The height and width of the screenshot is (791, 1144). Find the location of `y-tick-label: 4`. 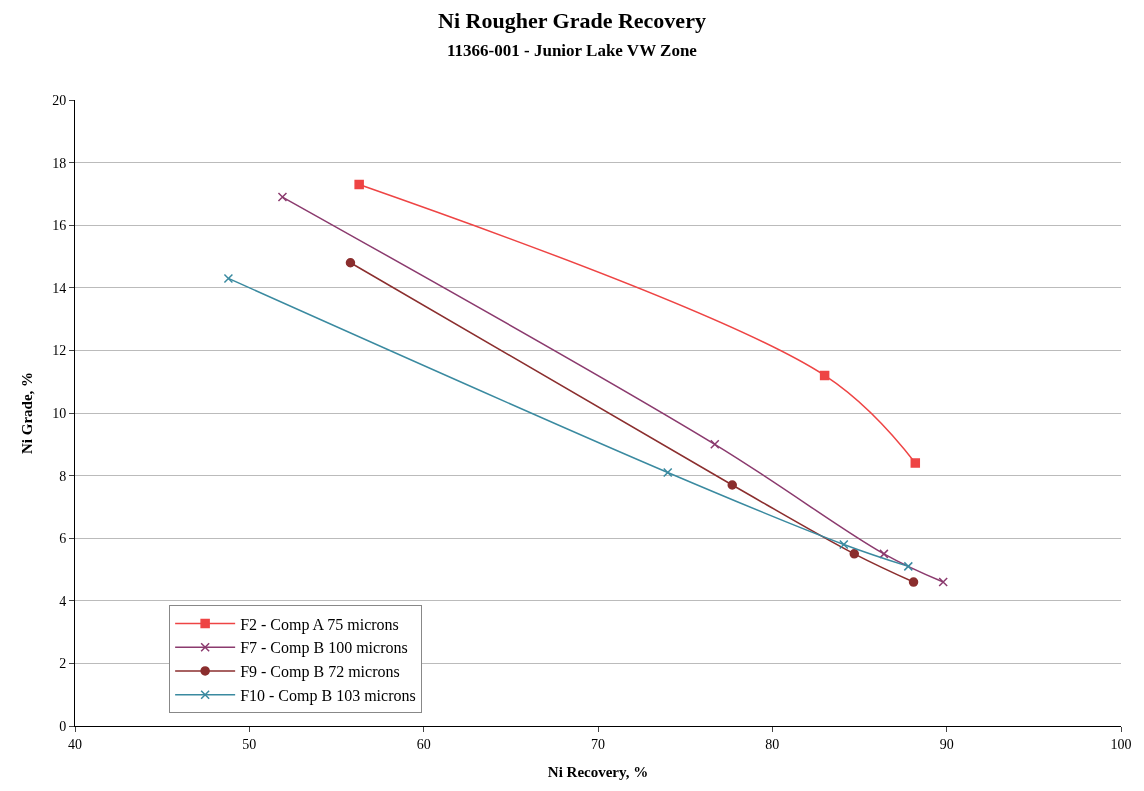

y-tick-label: 4 is located at coordinates (63, 601).